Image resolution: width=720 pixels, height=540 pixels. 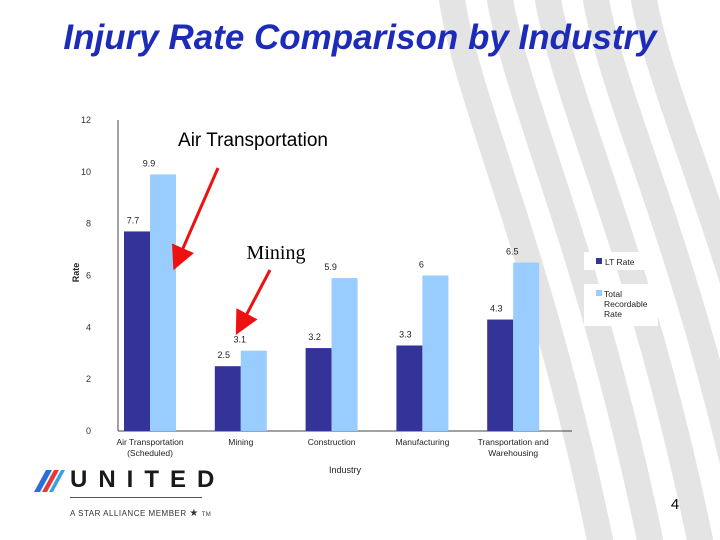 I want to click on legend-label-total-recordable-rate: Total, so click(x=613, y=294).